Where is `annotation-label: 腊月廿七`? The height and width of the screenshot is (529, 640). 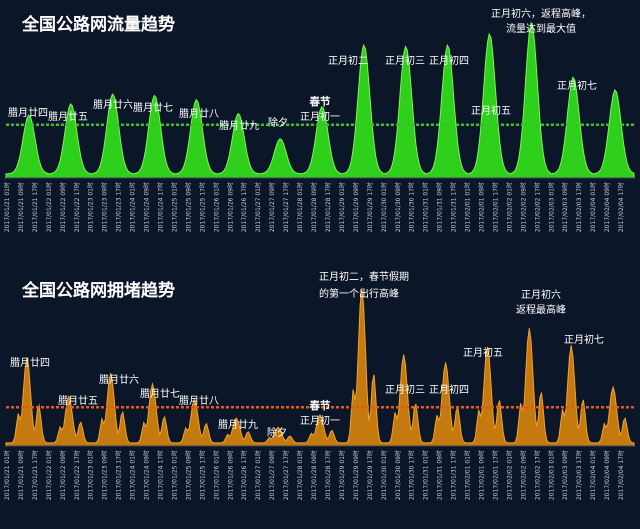 annotation-label: 腊月廿七 is located at coordinates (153, 108).